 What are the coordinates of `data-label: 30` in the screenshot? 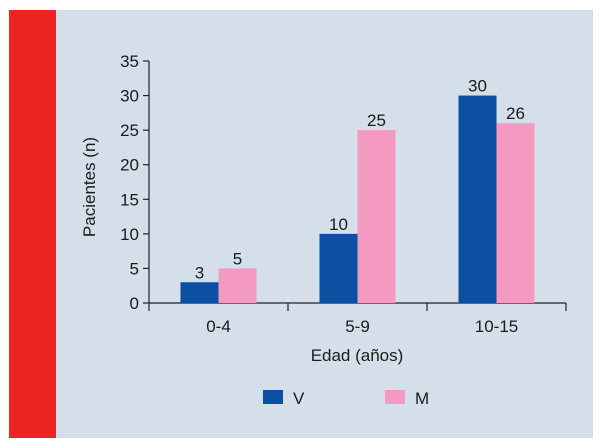 It's located at (477, 86).